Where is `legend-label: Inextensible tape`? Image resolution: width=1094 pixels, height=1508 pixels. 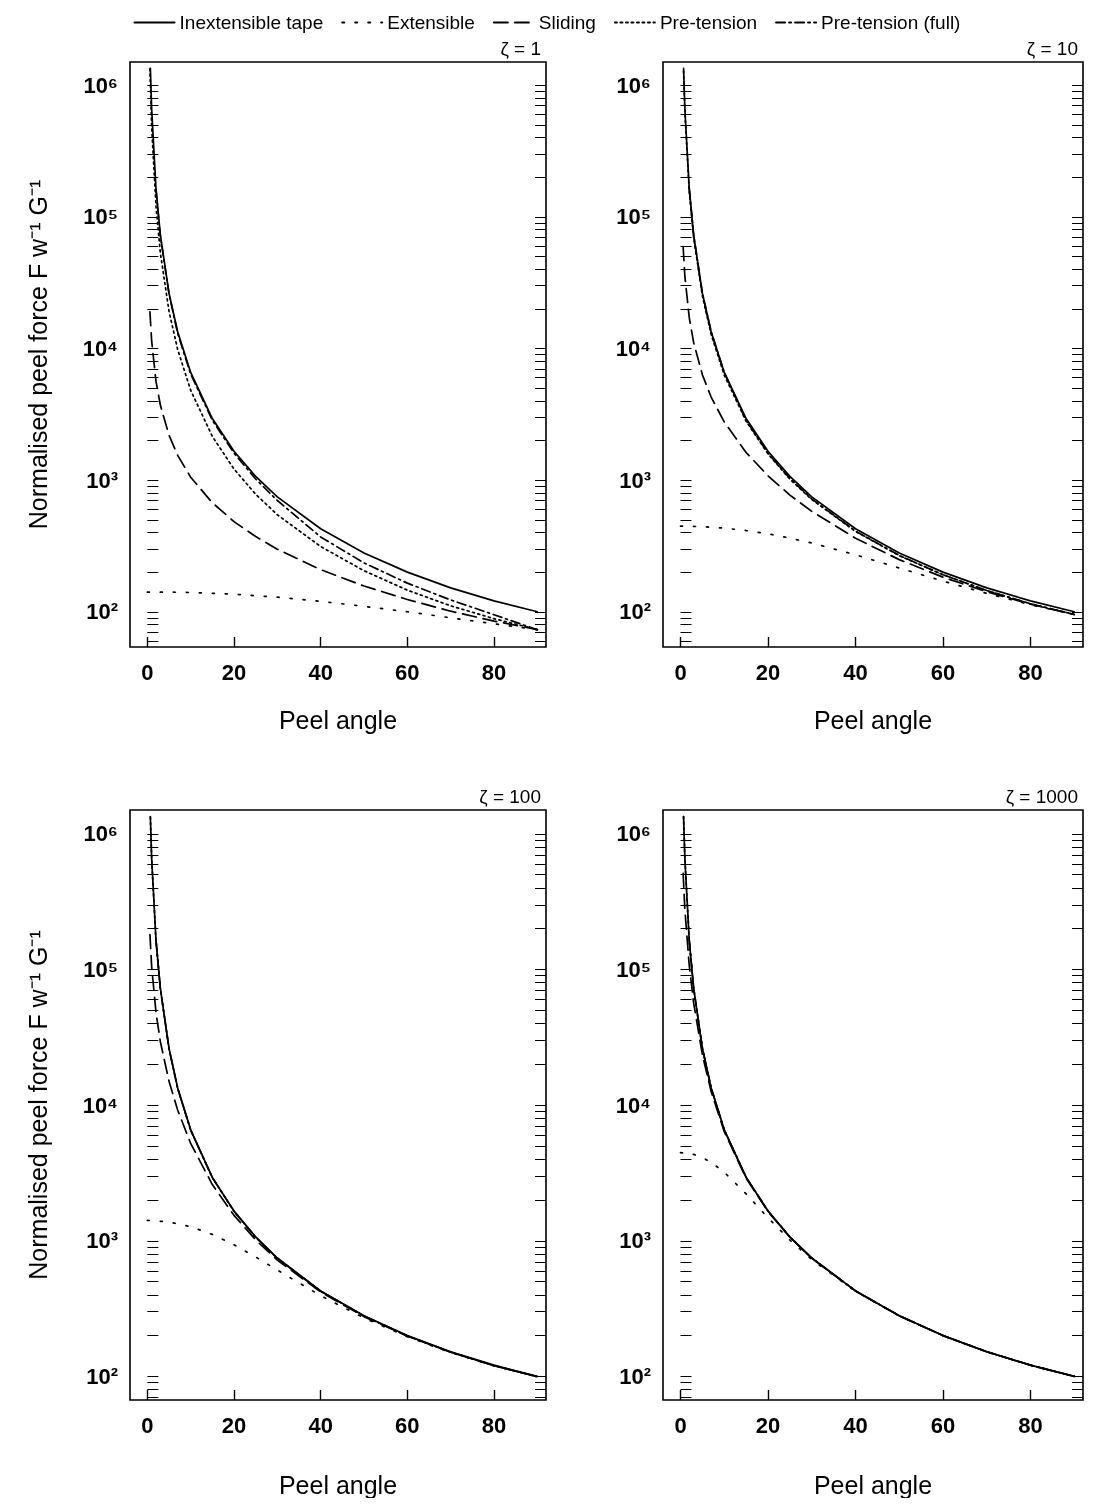
legend-label: Inextensible tape is located at coordinates (251, 22).